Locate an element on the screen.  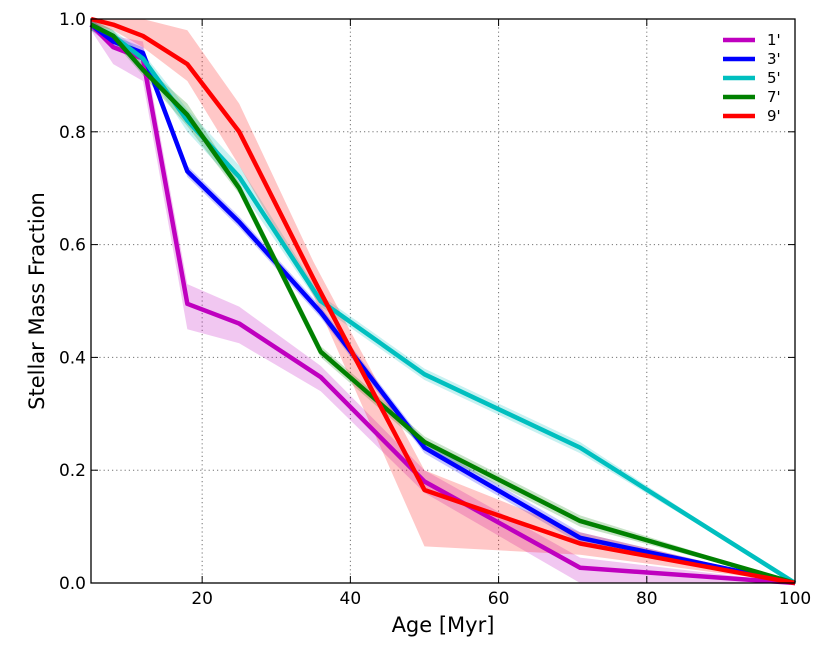
y-tick-label: 0.2 is located at coordinates (72, 471).